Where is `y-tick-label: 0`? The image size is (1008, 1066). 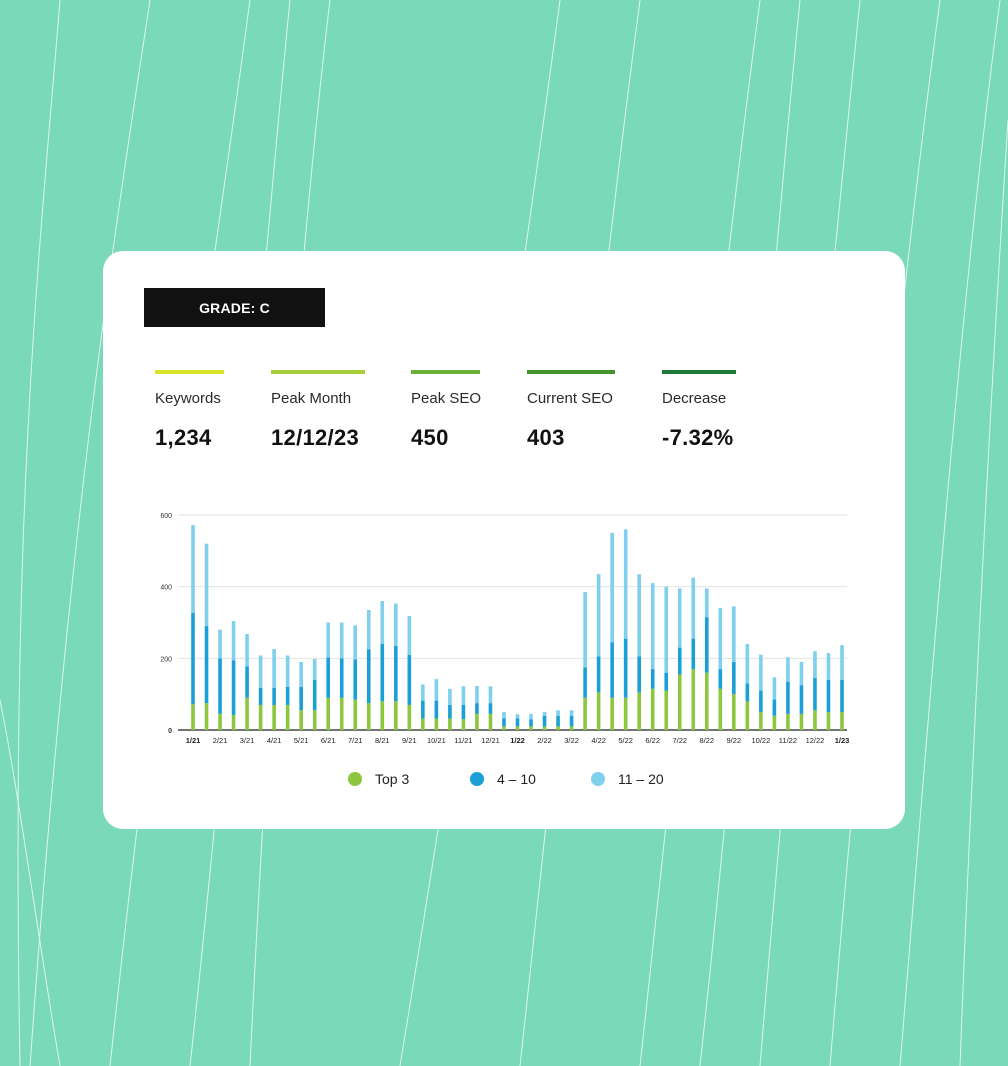 y-tick-label: 0 is located at coordinates (170, 731).